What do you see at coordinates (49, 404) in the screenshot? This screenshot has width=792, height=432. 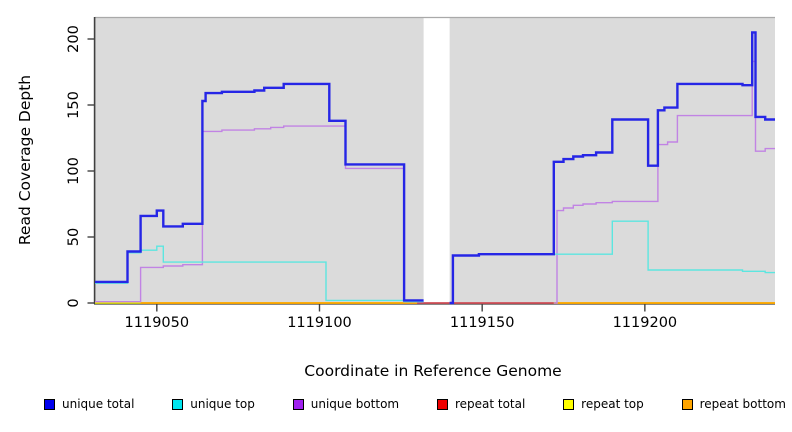 I see `legend-swatch-unique-total` at bounding box center [49, 404].